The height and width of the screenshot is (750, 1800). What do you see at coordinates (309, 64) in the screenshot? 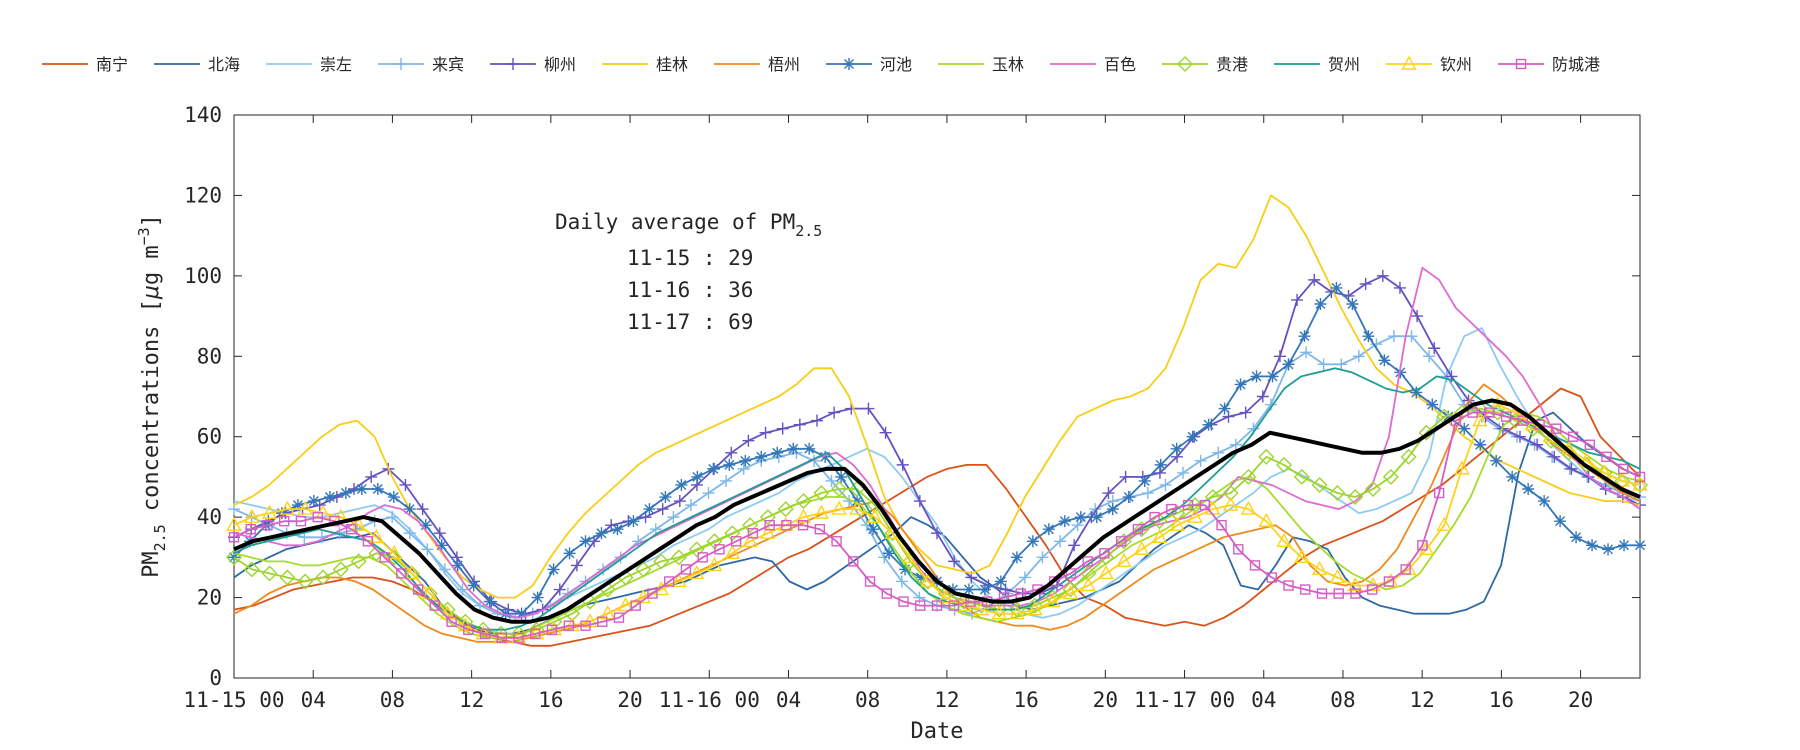
I see `legend-entry: 崇左` at bounding box center [309, 64].